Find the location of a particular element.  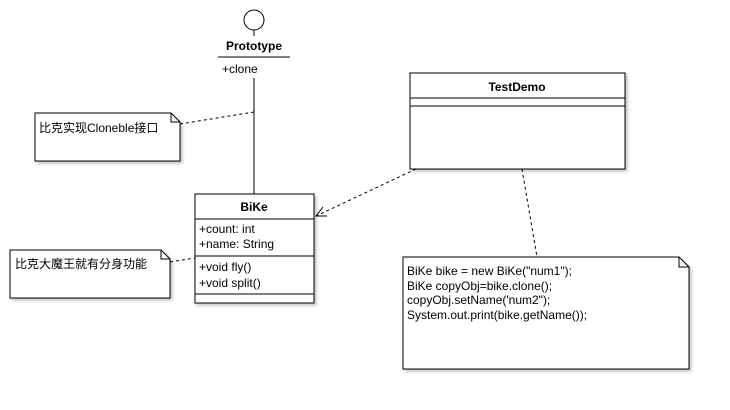

note-cloneable-link is located at coordinates (217, 118).